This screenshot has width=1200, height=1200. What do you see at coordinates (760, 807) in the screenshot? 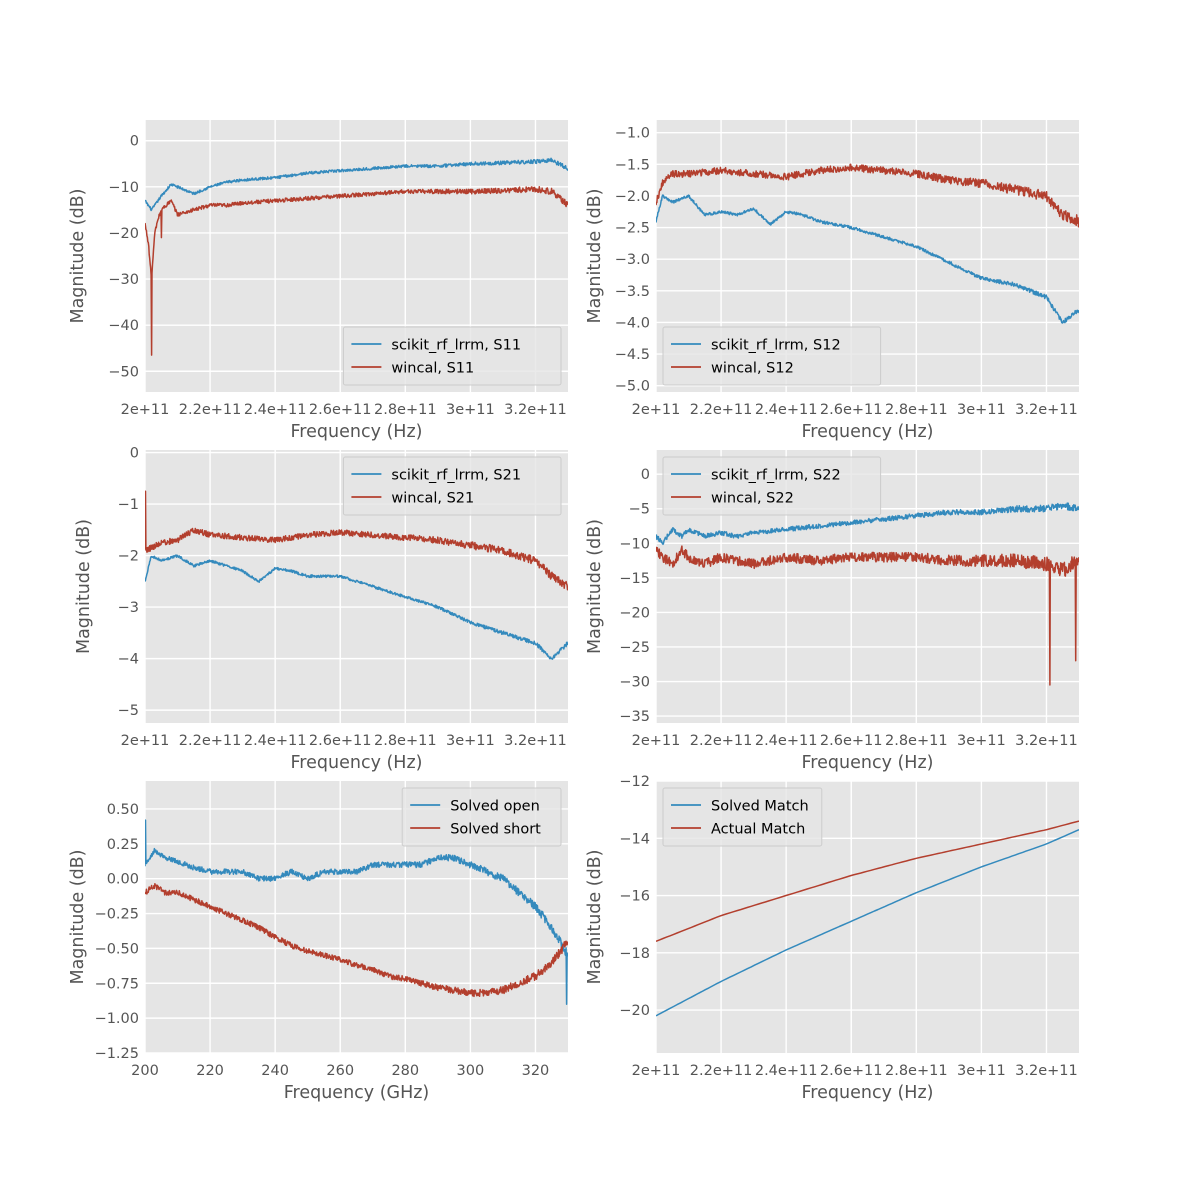
I see `legend-label: Solved Match` at bounding box center [760, 807].